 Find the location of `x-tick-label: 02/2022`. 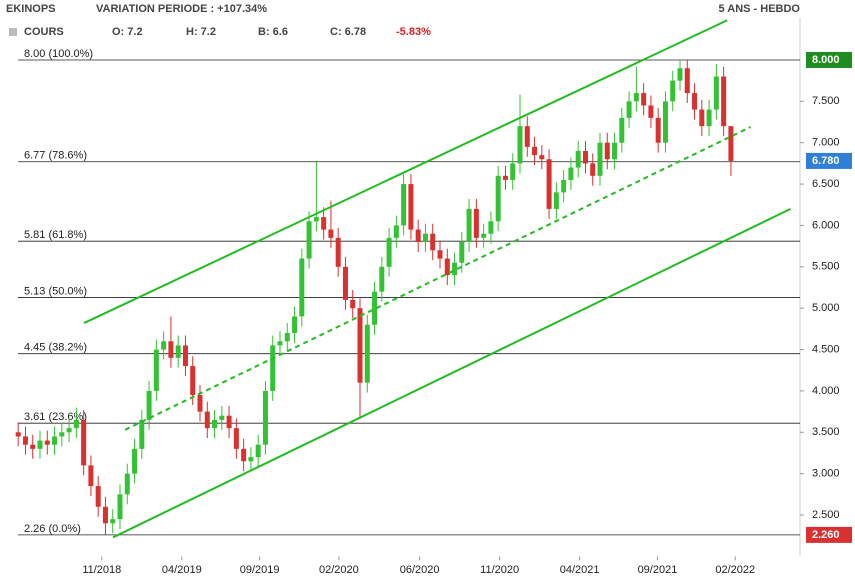

x-tick-label: 02/2022 is located at coordinates (735, 570).